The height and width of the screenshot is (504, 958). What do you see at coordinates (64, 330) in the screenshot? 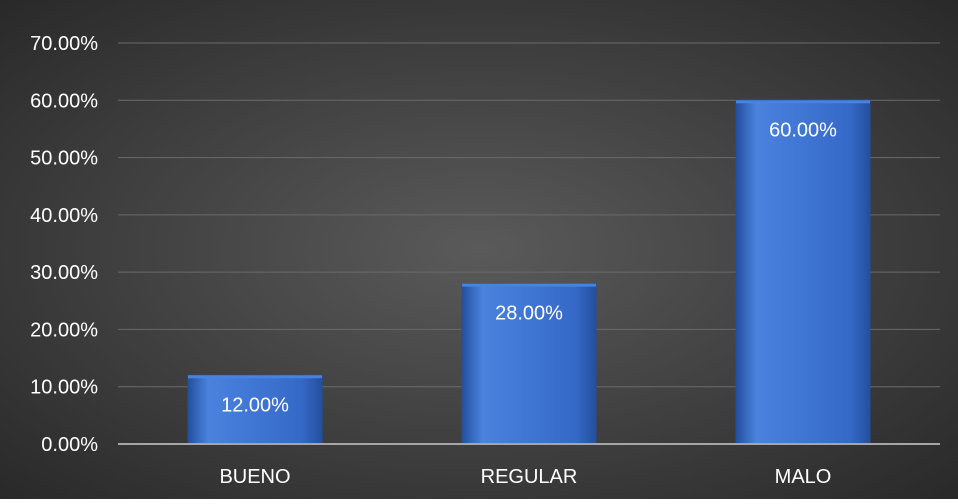
I see `y-tick-label: 20.00%` at bounding box center [64, 330].